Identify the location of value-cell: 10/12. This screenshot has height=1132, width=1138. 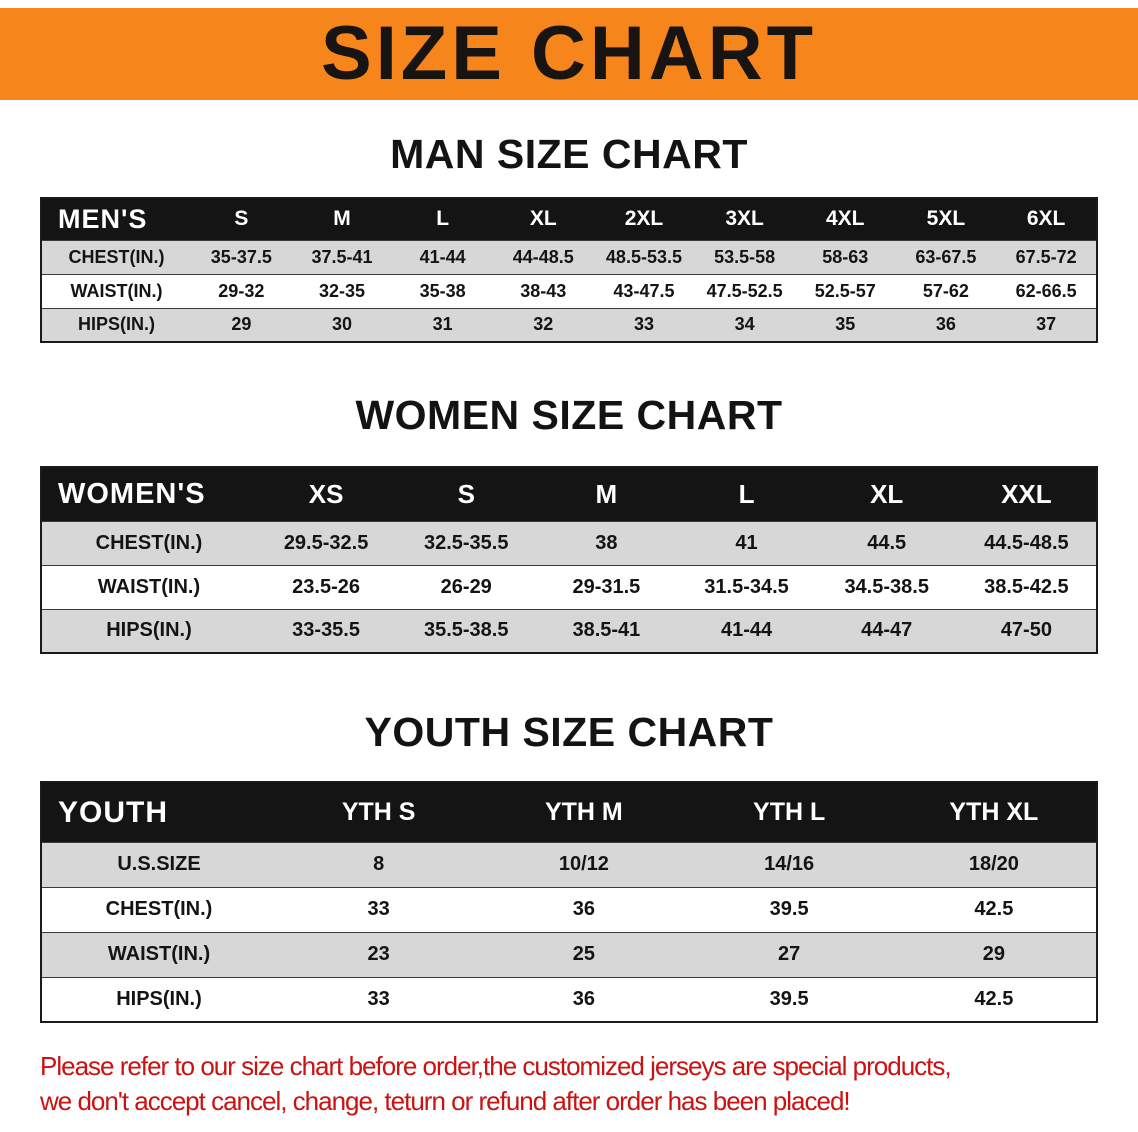
(584, 864).